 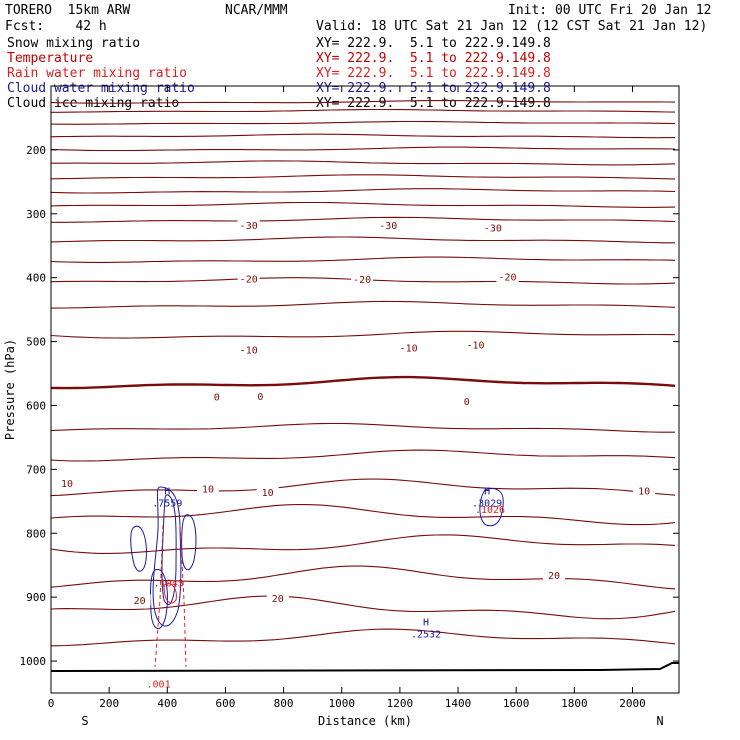 What do you see at coordinates (36, 597) in the screenshot?
I see `y-tick-label: 900` at bounding box center [36, 597].